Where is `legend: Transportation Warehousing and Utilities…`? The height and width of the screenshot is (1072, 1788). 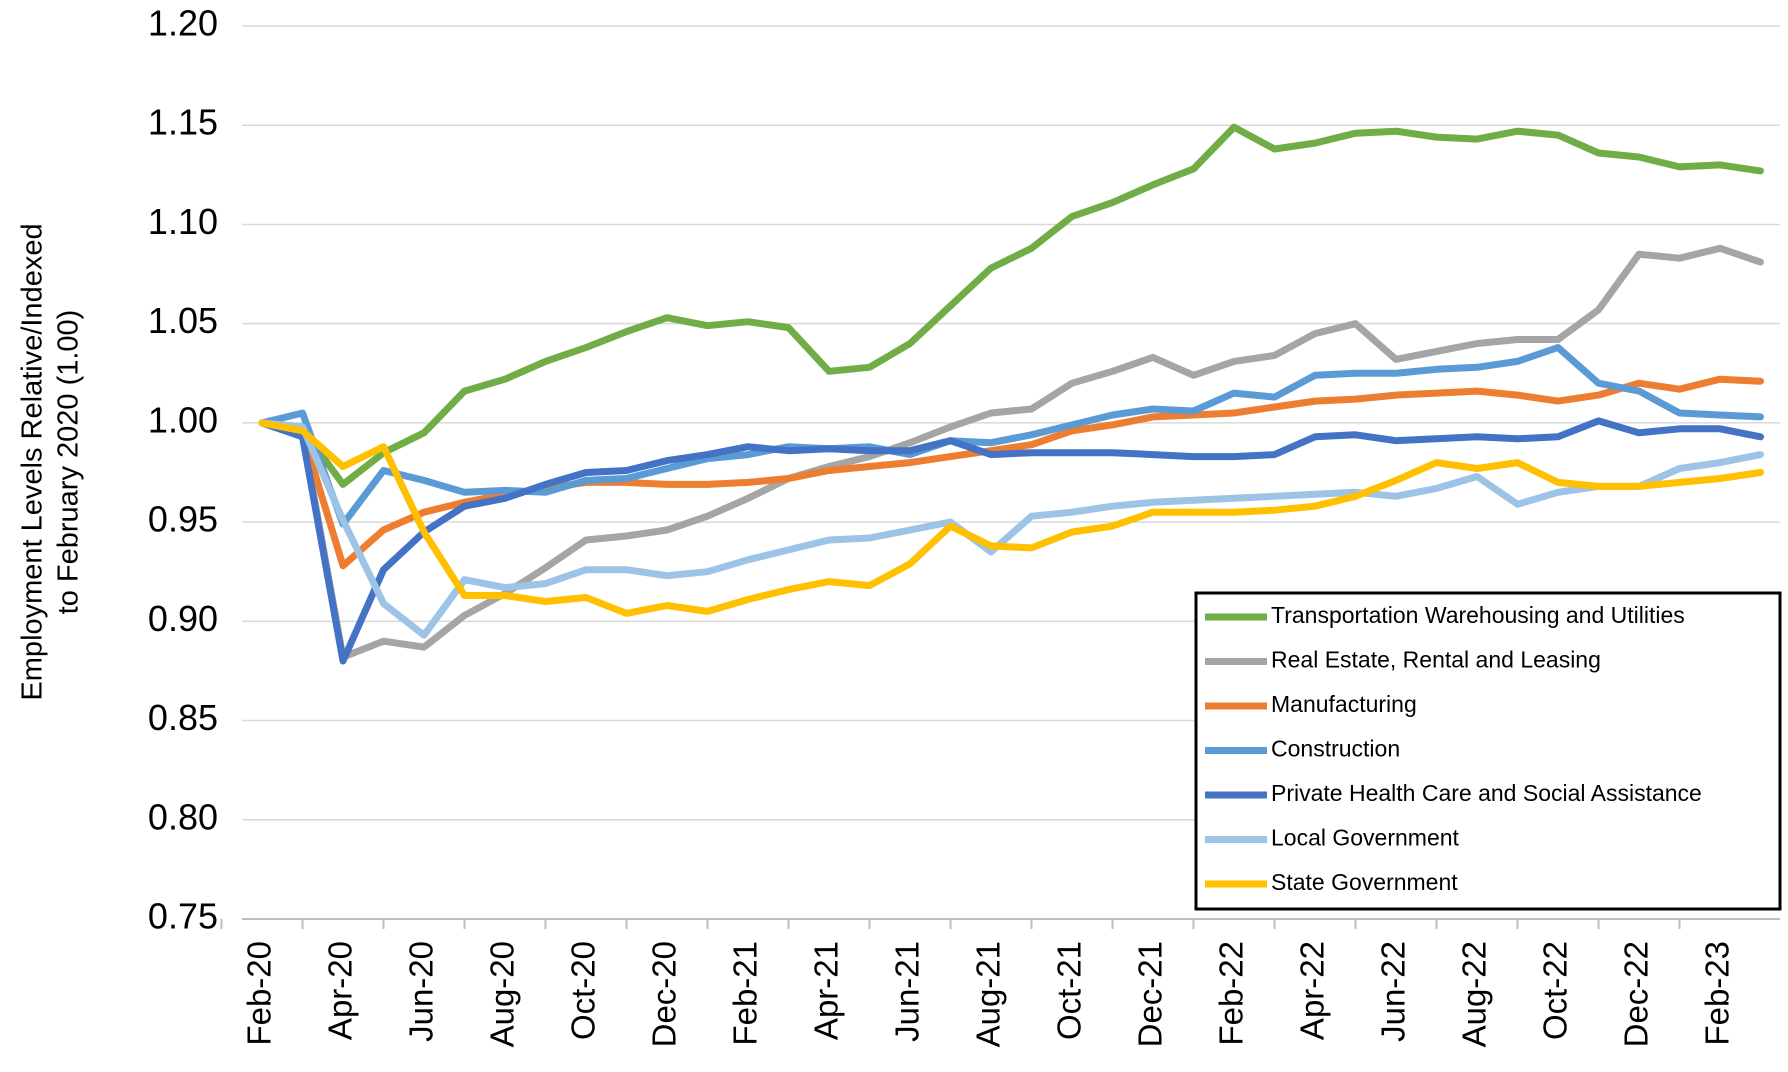 legend: Transportation Warehousing and Utilities… is located at coordinates (1488, 751).